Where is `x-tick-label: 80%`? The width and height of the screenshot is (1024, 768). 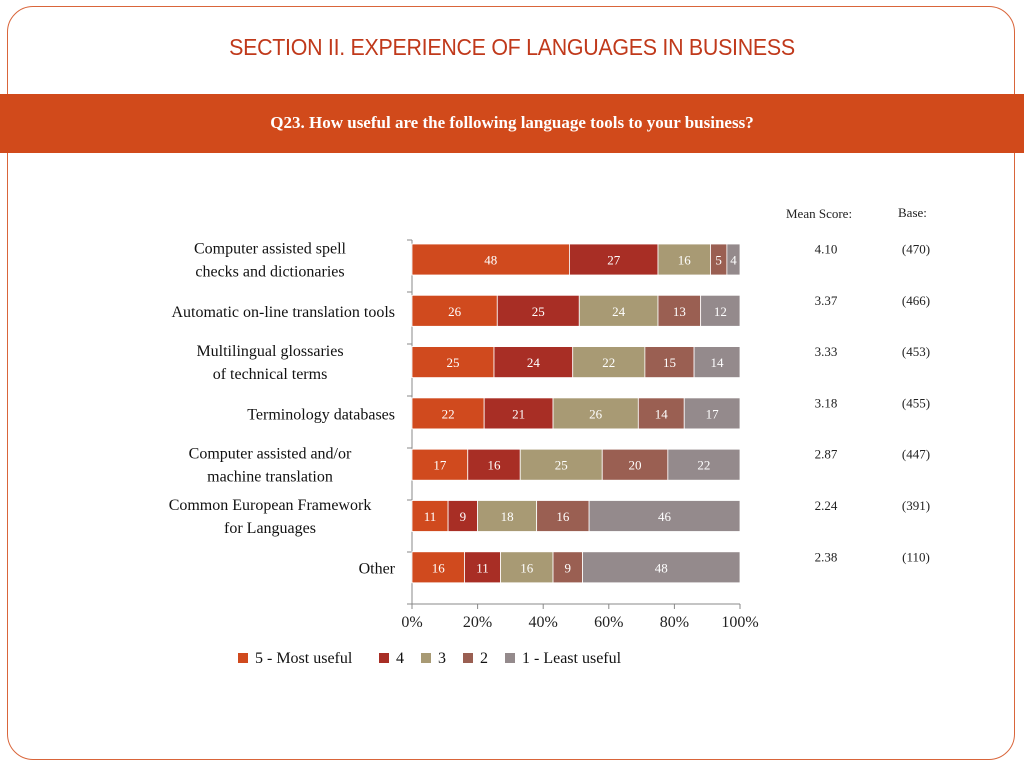 x-tick-label: 80% is located at coordinates (674, 622).